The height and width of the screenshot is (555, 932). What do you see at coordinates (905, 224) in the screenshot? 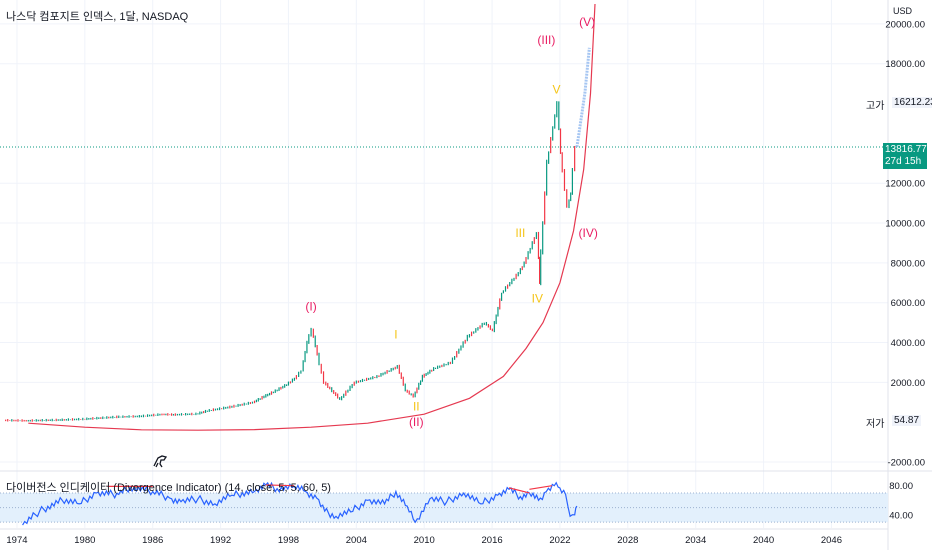
I see `price-axis-label: 10000.00` at bounding box center [905, 224].